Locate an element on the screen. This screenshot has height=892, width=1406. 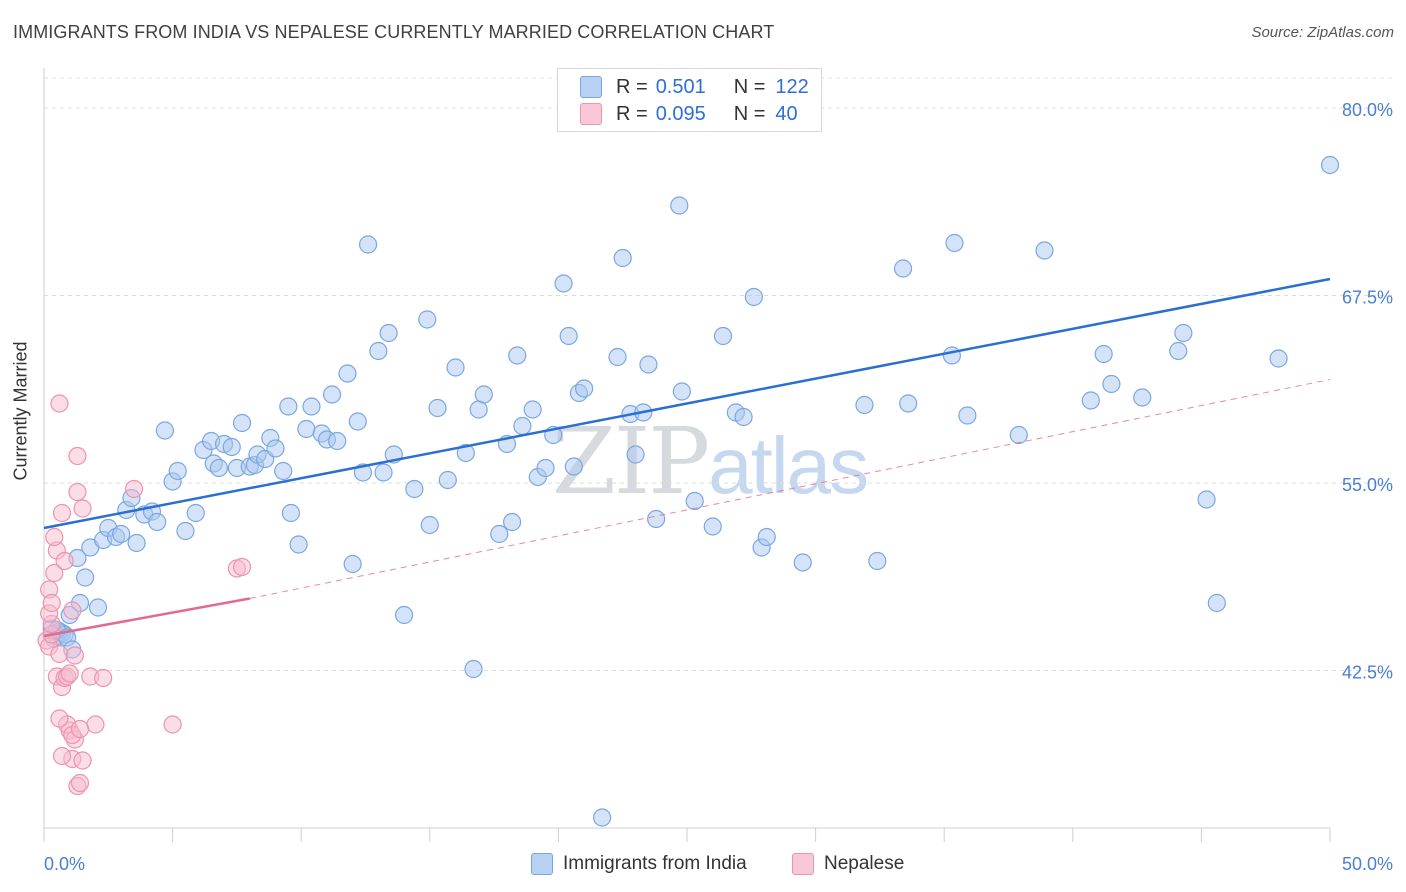
y-tick-label: 55.0% is located at coordinates (1367, 485).